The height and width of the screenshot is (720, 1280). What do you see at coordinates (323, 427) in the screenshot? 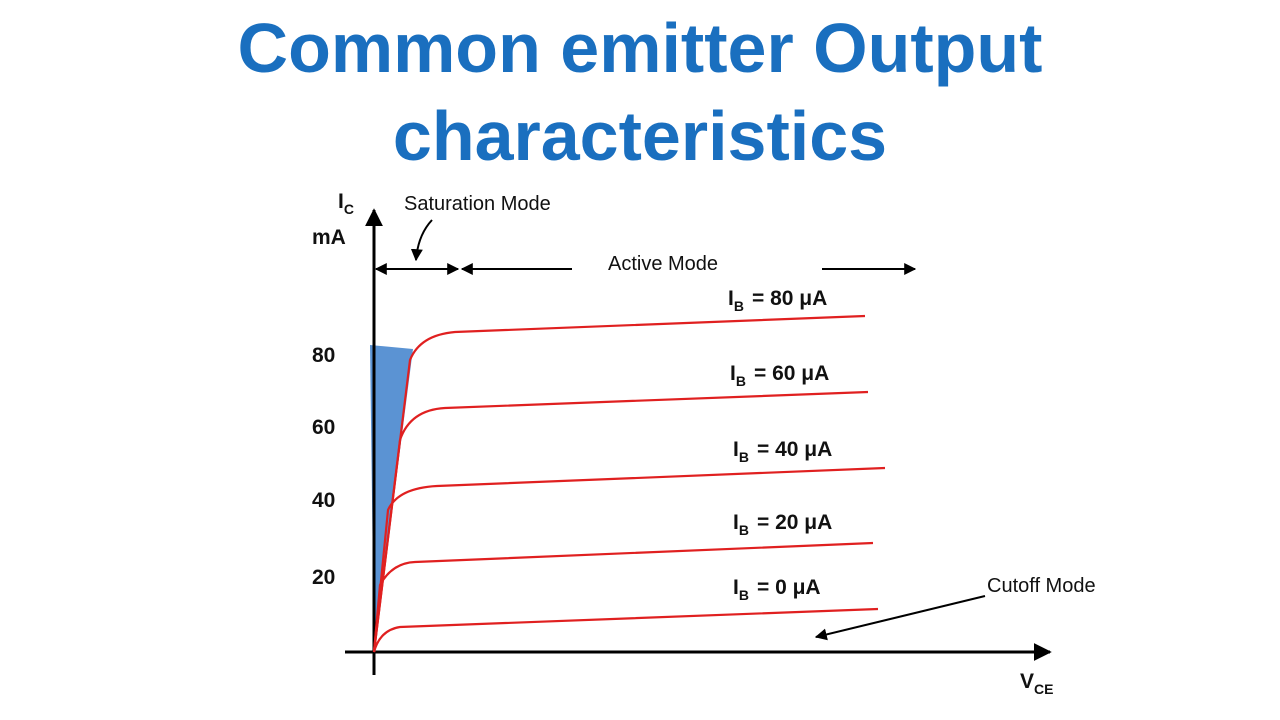
I see `y-tick-label: 60` at bounding box center [323, 427].